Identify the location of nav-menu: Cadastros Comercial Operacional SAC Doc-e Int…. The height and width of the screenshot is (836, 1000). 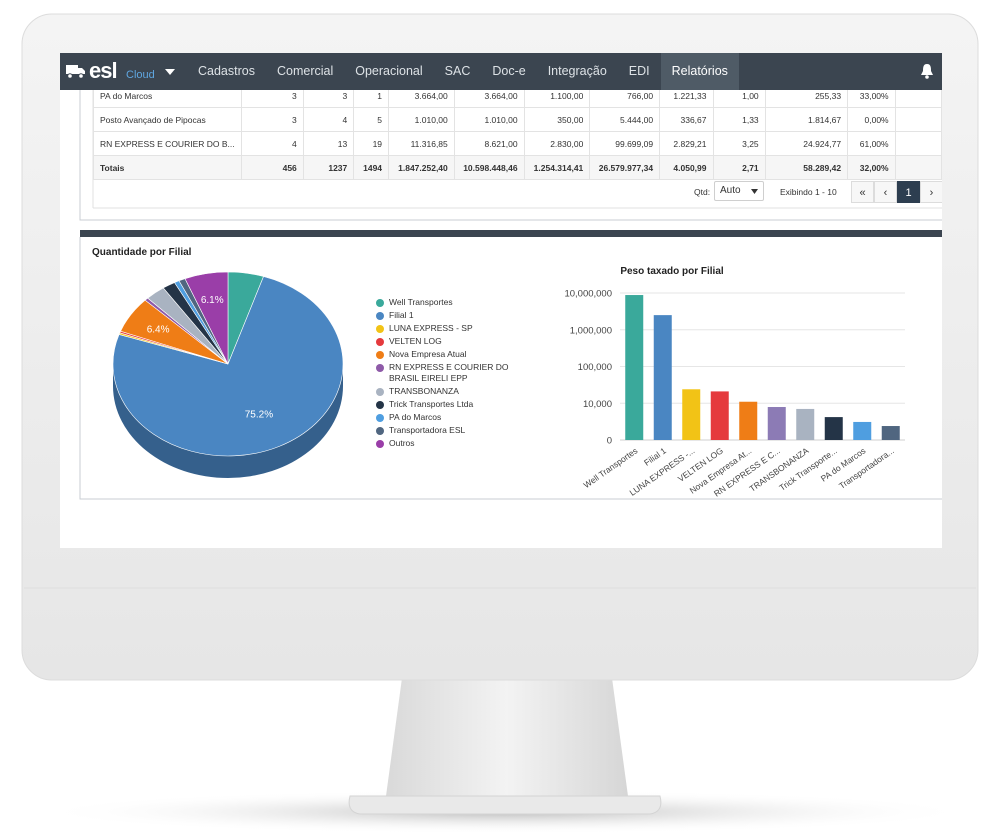
(463, 71).